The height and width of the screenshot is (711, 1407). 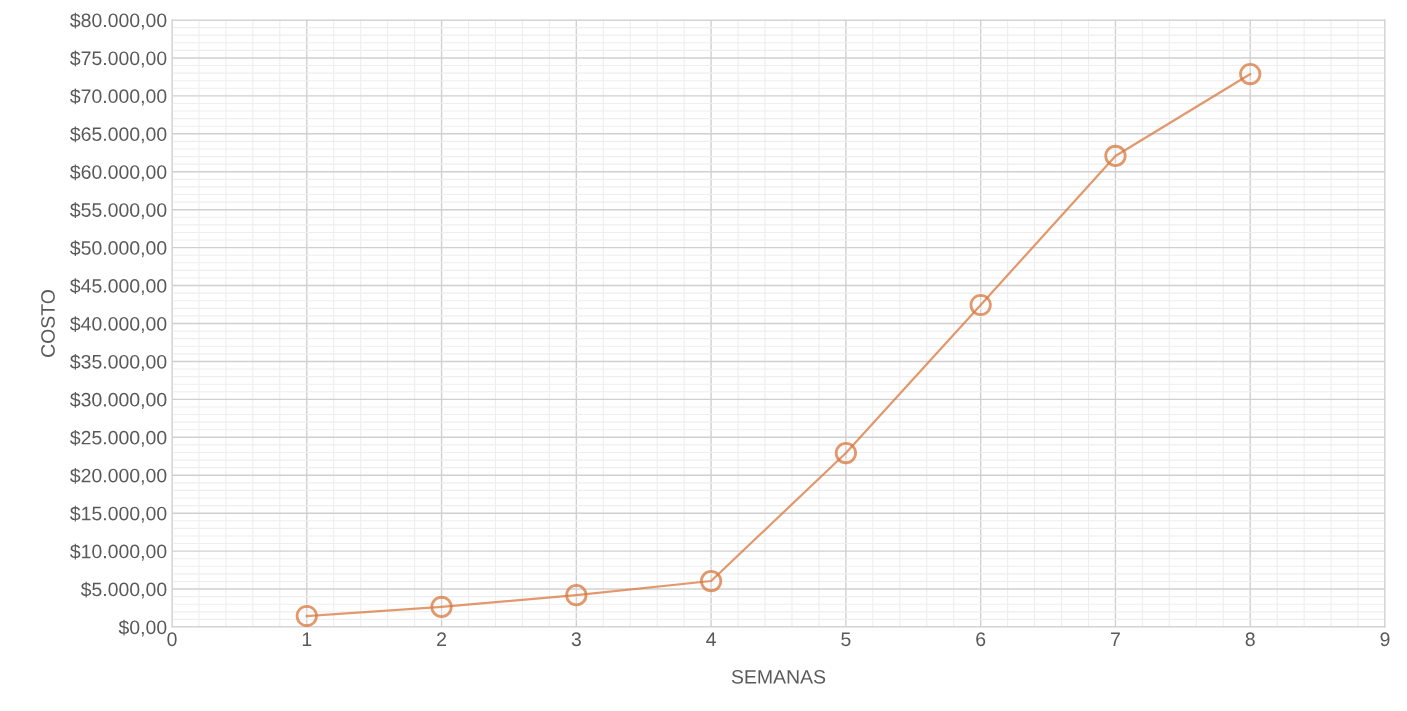 What do you see at coordinates (118, 97) in the screenshot?
I see `y-tick-label: $70.000,00` at bounding box center [118, 97].